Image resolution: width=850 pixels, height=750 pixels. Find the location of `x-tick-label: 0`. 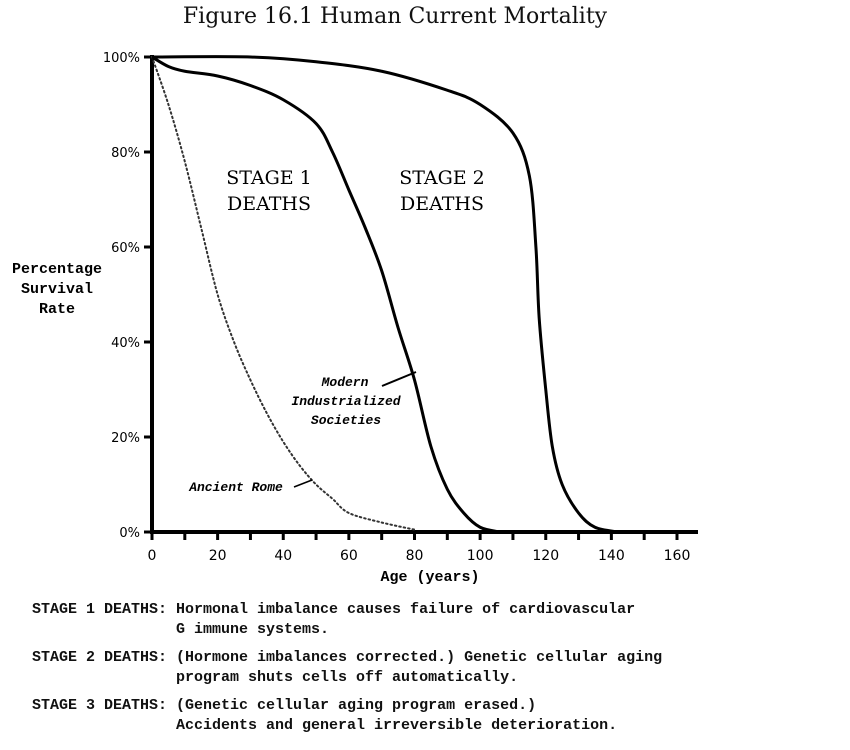

x-tick-label: 0 is located at coordinates (152, 556).